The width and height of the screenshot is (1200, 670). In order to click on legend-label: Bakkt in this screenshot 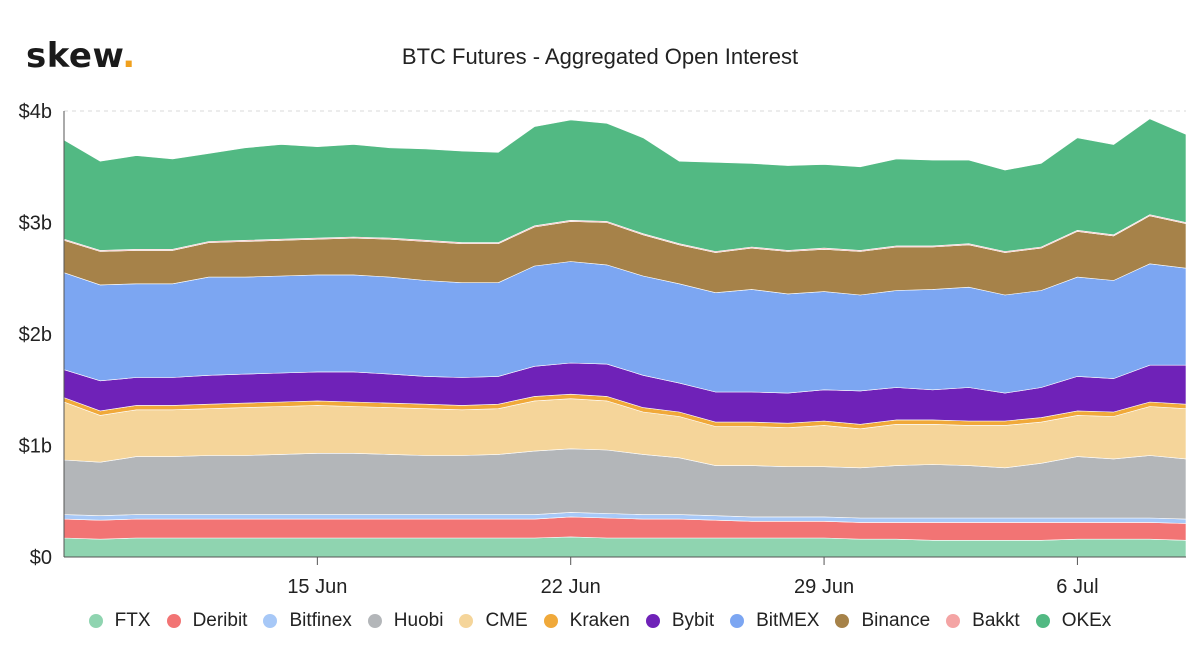, I will do `click(996, 620)`.